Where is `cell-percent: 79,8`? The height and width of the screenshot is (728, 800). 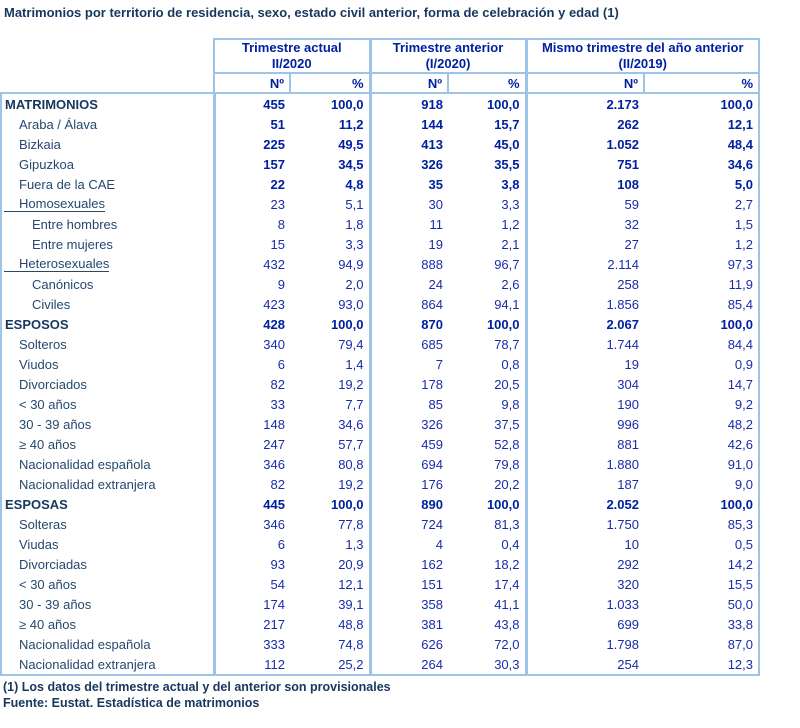 cell-percent: 79,8 is located at coordinates (507, 464).